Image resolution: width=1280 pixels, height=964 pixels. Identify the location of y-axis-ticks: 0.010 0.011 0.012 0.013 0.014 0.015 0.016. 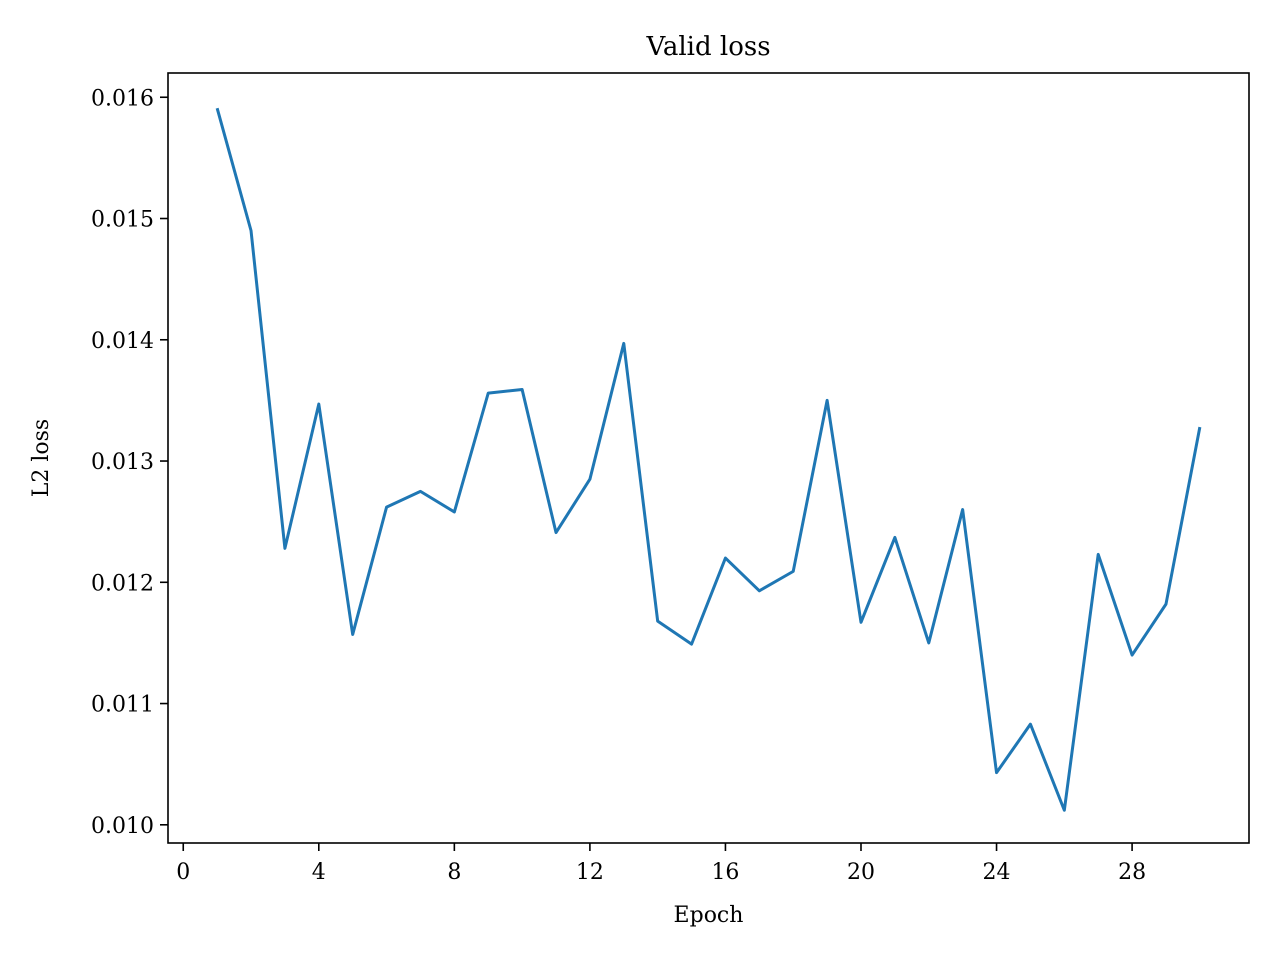
(129, 462).